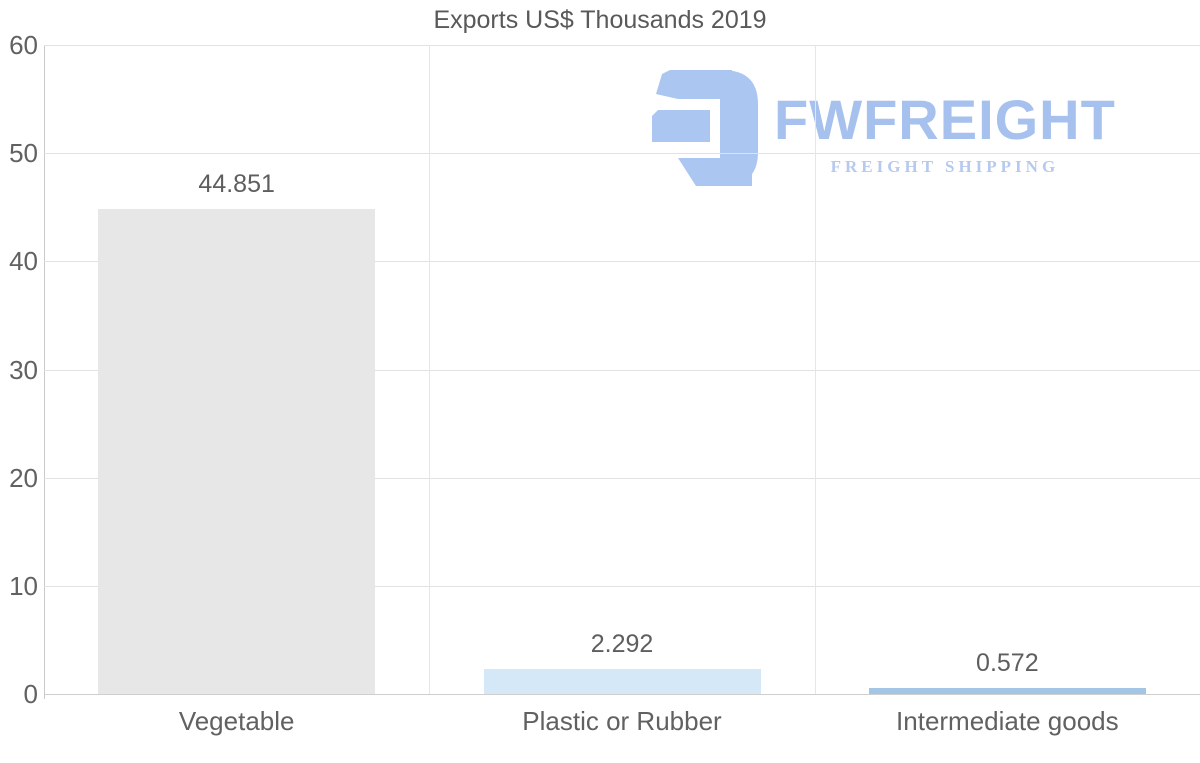  Describe the element at coordinates (23, 585) in the screenshot. I see `y-tick-label-10: 10` at that location.